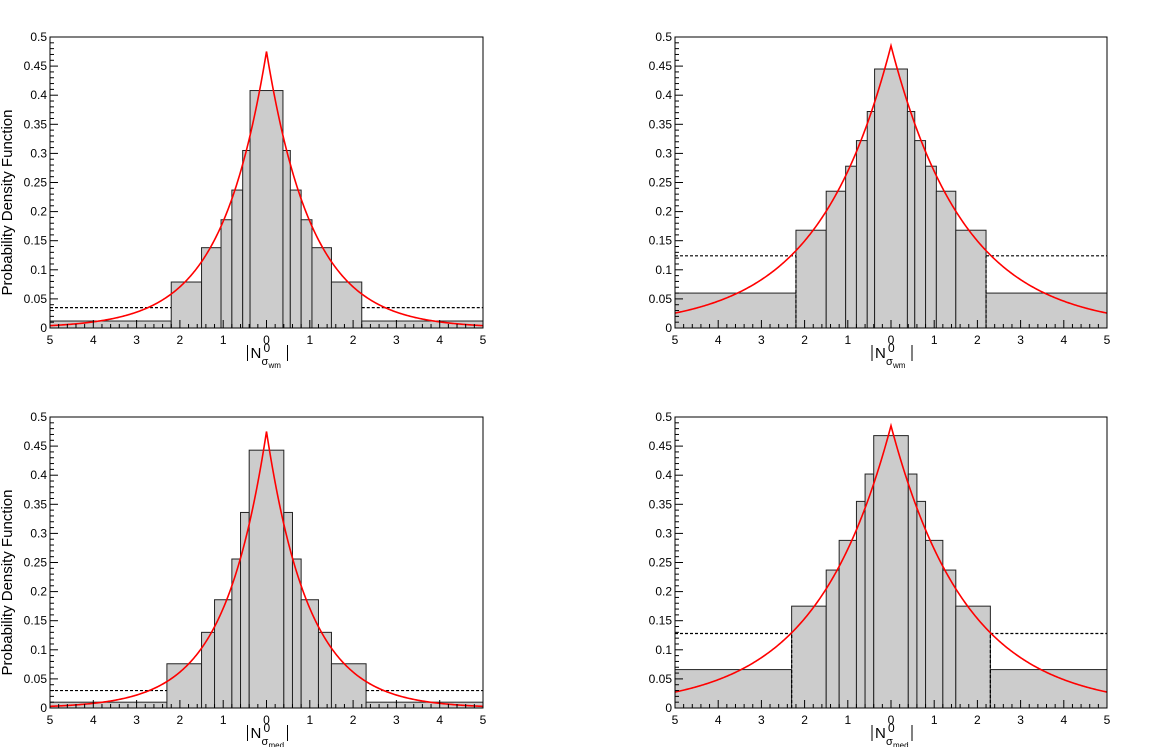 The height and width of the screenshot is (747, 1159). Describe the element at coordinates (277, 744) in the screenshot. I see `x-title-subsubscript: med` at that location.